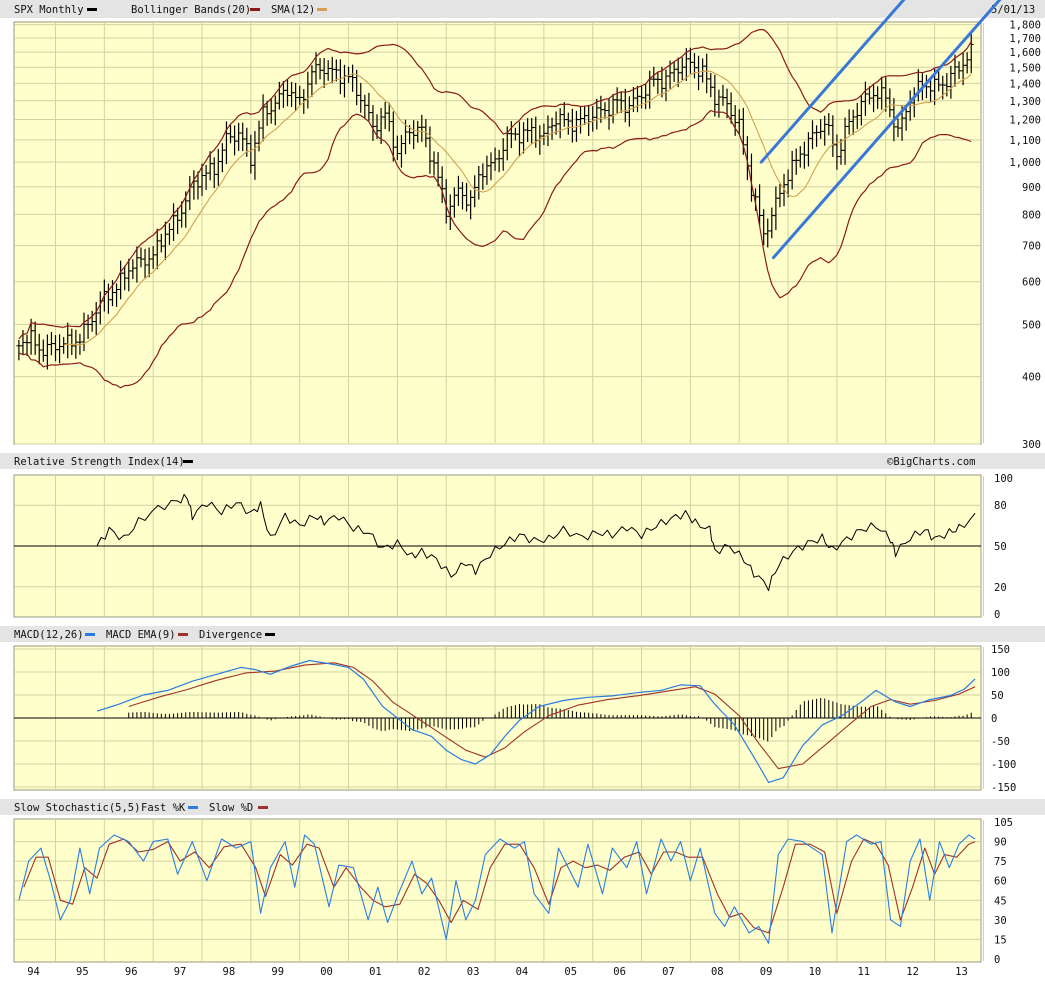  What do you see at coordinates (522, 807) in the screenshot?
I see `stoch-header-bar` at bounding box center [522, 807].